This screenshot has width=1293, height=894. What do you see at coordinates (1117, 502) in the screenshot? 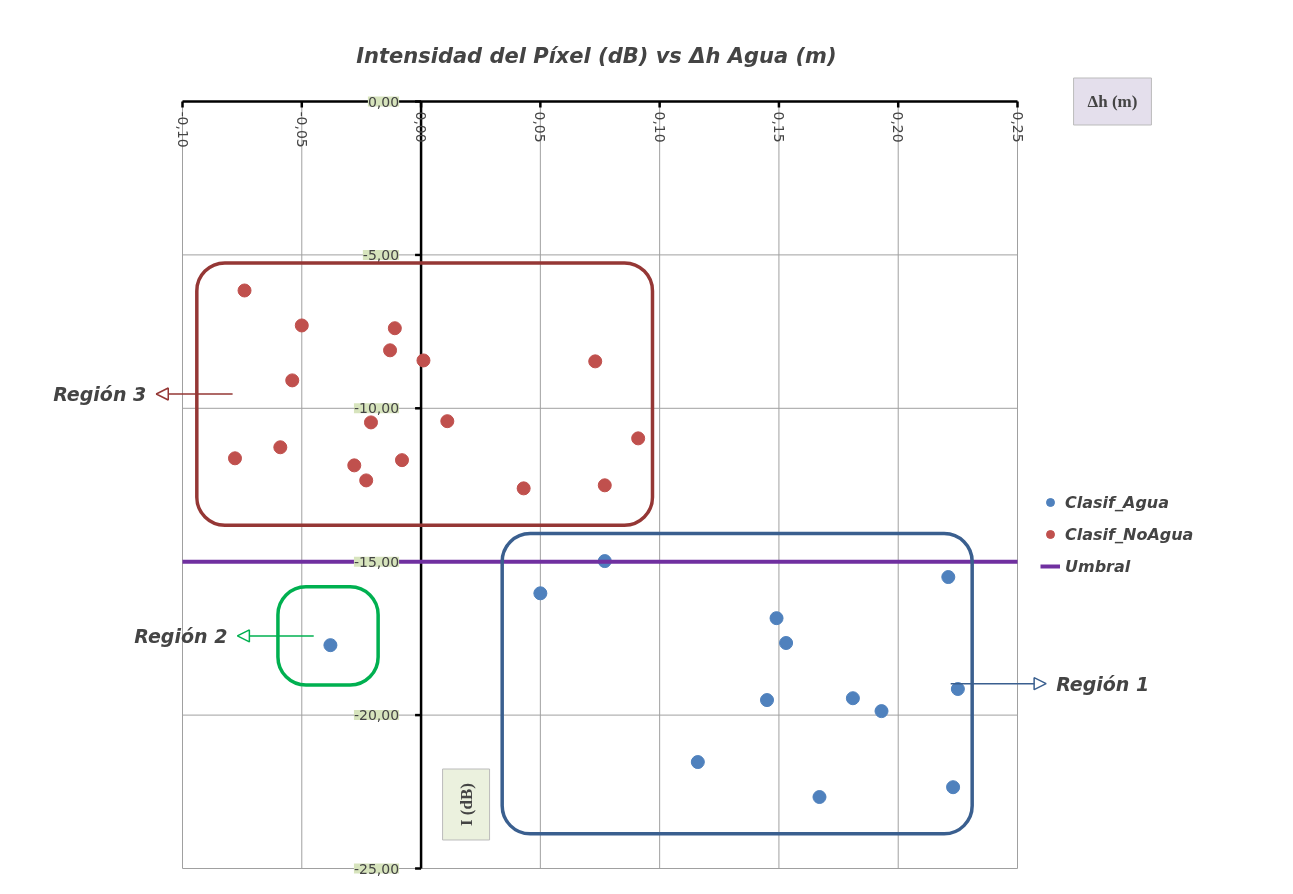
I see `legend-label: Clasif_Agua` at bounding box center [1117, 502].